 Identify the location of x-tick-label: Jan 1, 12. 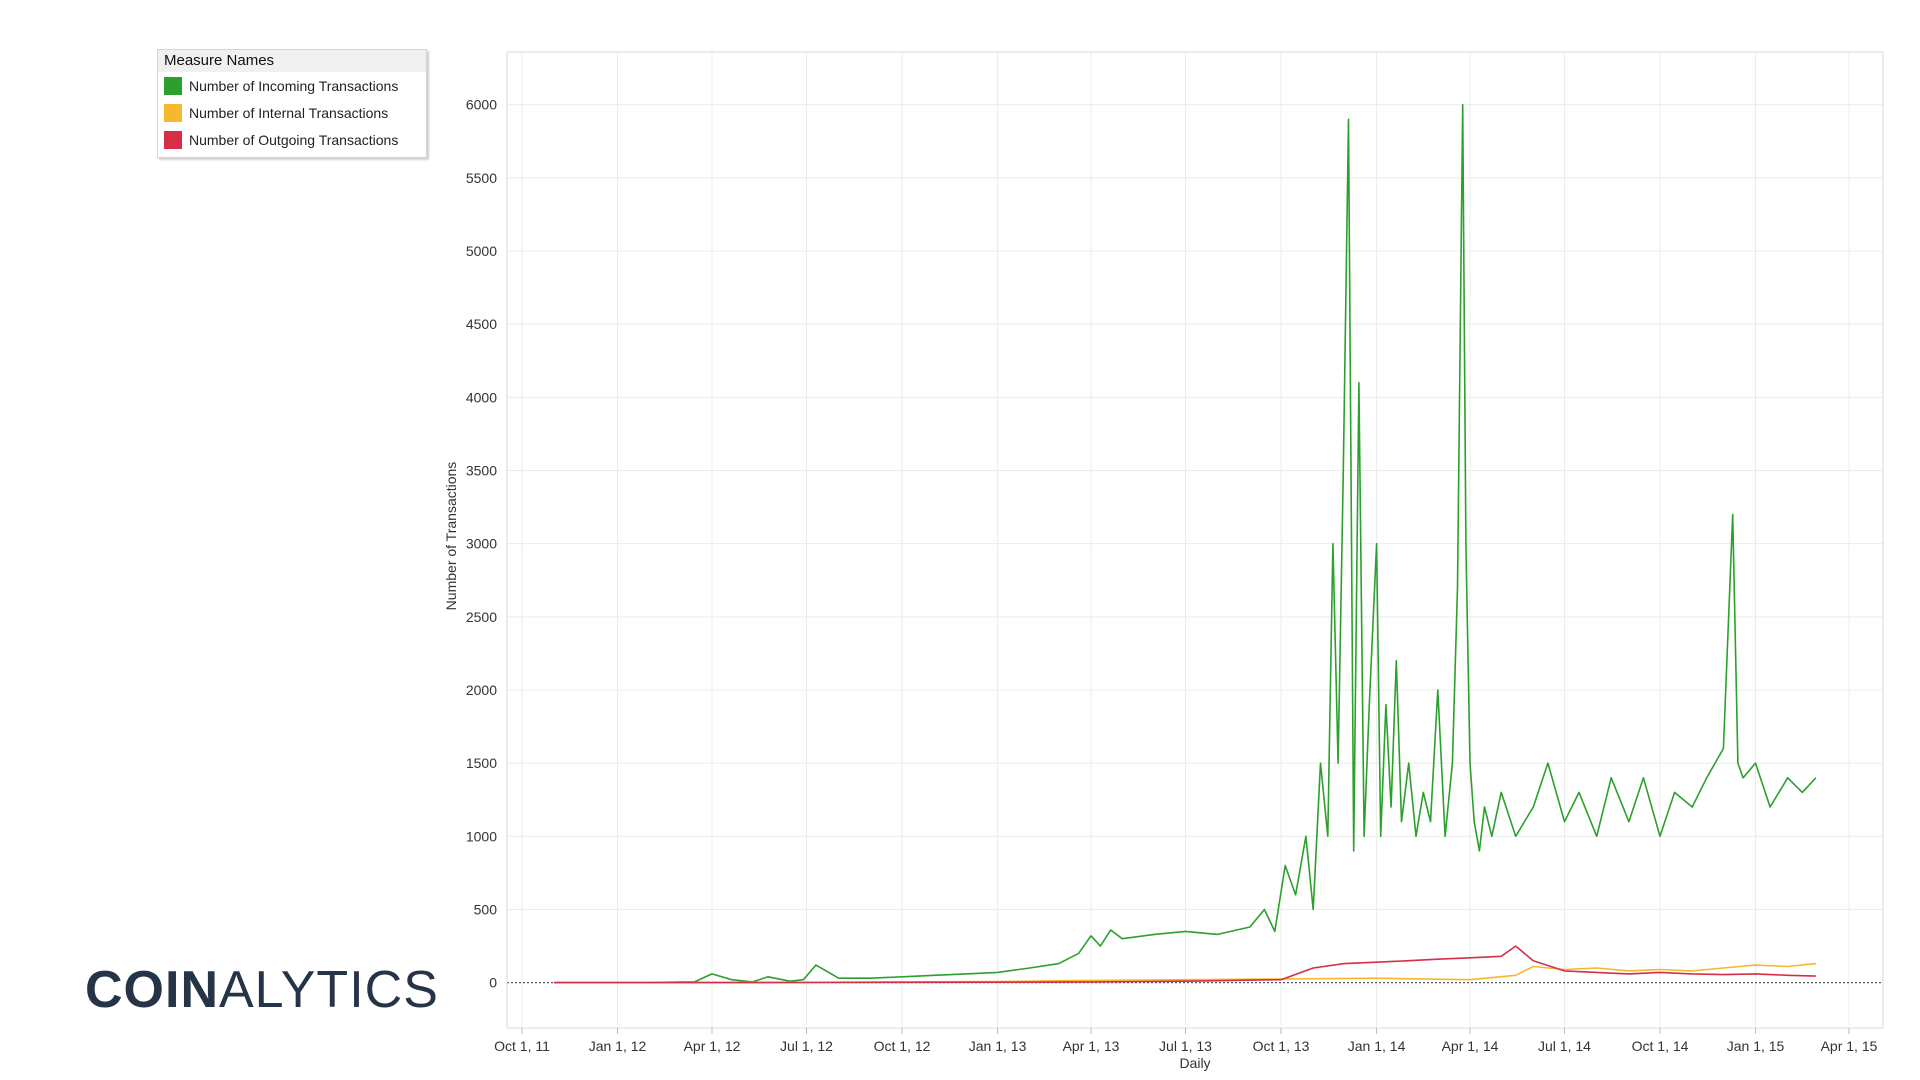
(618, 1046).